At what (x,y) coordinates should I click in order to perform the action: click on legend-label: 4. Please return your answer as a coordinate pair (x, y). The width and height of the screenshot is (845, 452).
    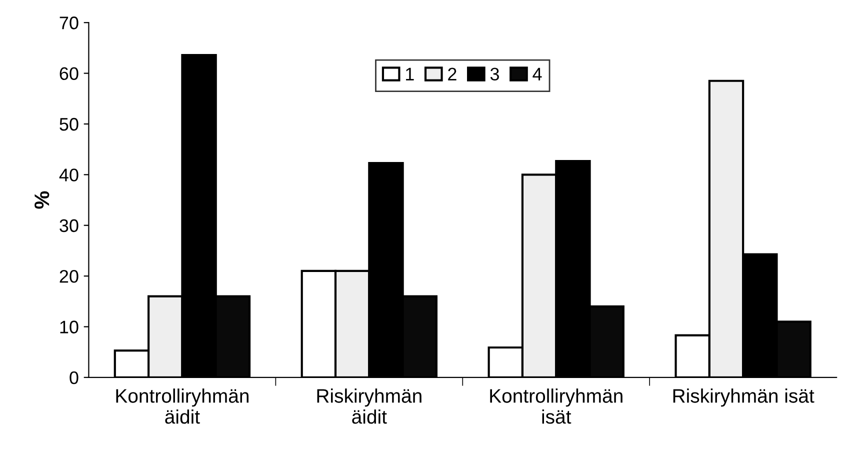
    Looking at the image, I should click on (537, 74).